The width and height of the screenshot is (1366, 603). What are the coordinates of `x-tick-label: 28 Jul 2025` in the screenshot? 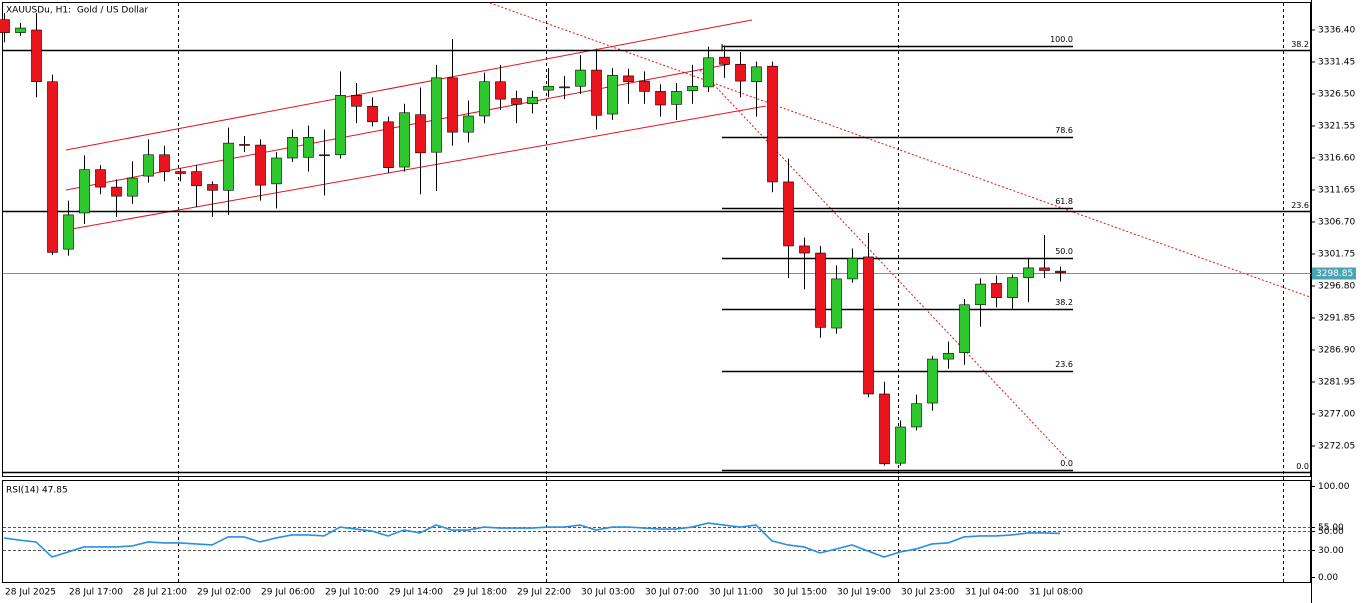 It's located at (30, 593).